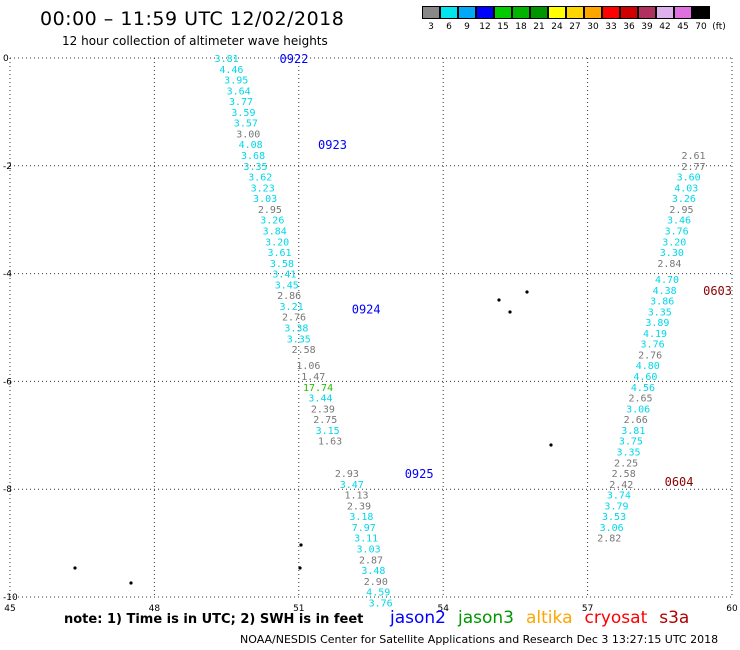 This screenshot has height=650, width=740. What do you see at coordinates (467, 27) in the screenshot?
I see `color-scale-label: 9` at bounding box center [467, 27].